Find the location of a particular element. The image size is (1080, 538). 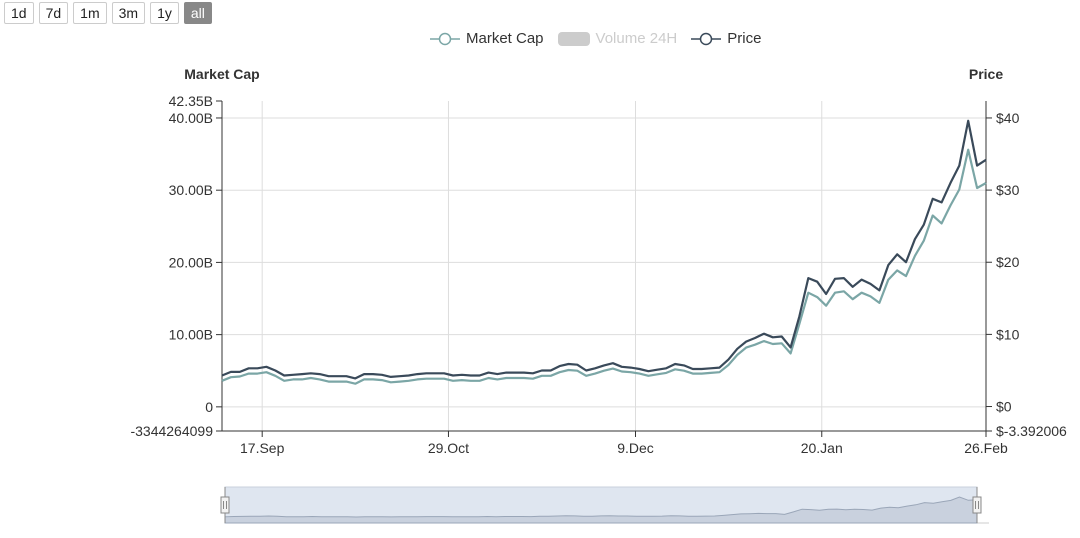

legend-item-market-cap: Market Cap is located at coordinates (487, 38).